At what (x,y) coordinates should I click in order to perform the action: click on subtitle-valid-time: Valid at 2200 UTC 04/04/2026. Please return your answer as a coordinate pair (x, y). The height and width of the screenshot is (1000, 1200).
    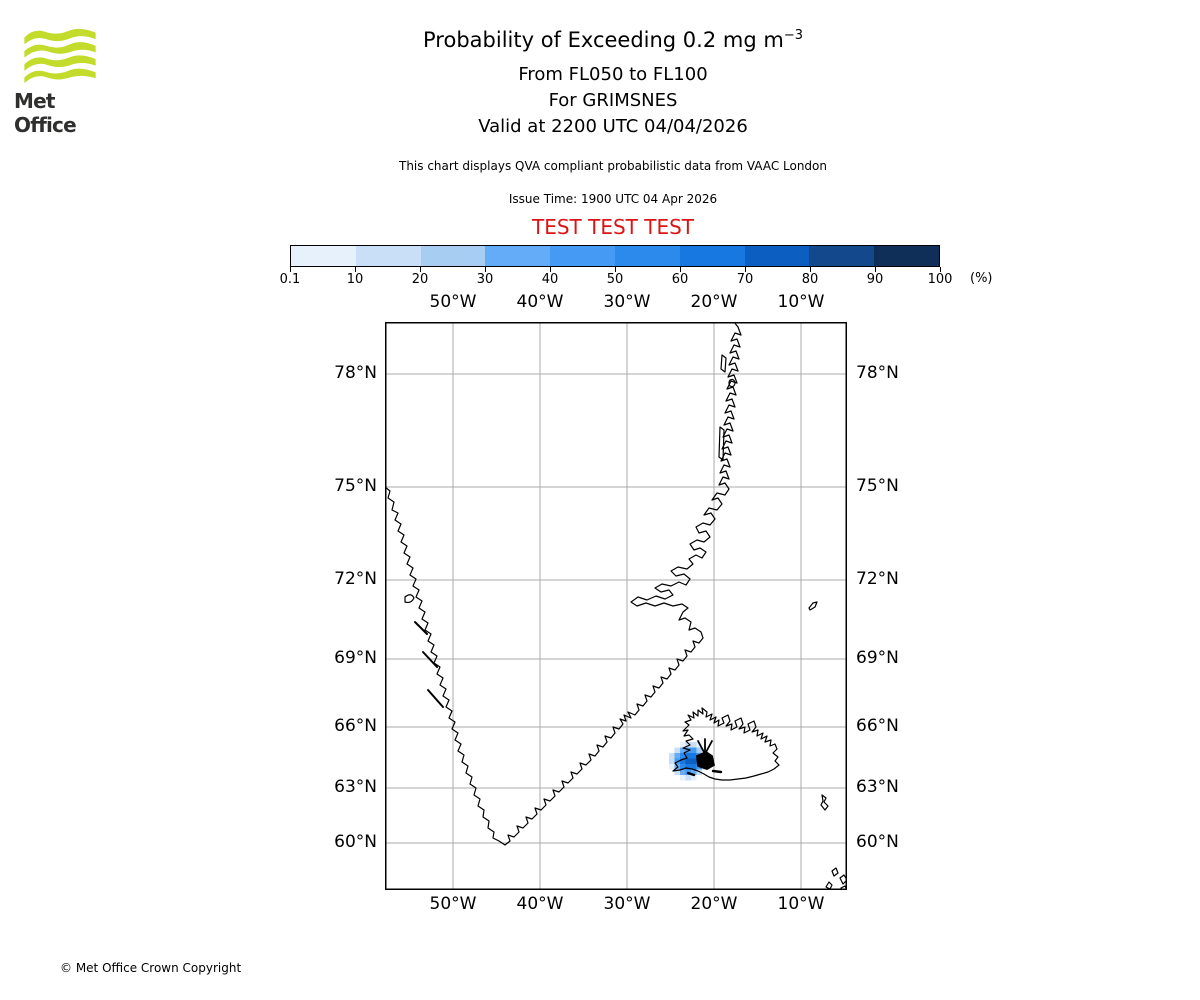
    Looking at the image, I should click on (613, 126).